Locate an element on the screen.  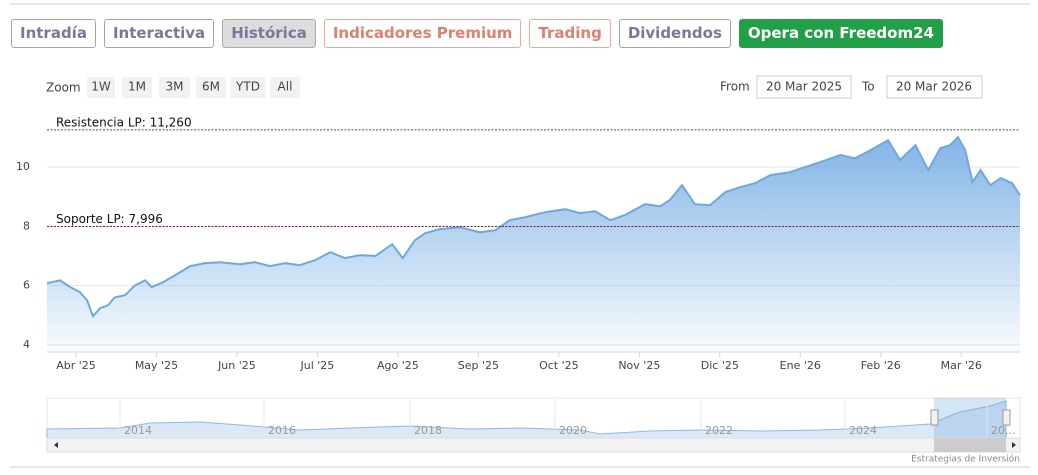
navigator-selection is located at coordinates (970, 418).